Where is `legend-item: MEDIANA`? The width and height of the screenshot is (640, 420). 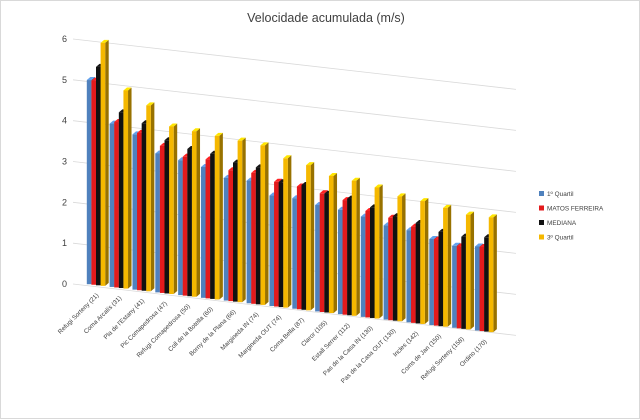
legend-item: MEDIANA is located at coordinates (558, 223).